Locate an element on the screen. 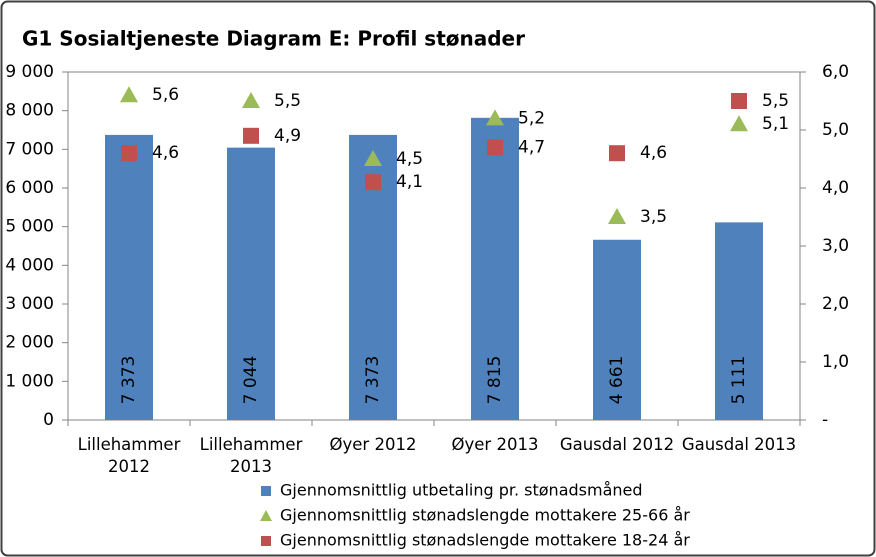  point-value-label: 4,1 is located at coordinates (409, 182).